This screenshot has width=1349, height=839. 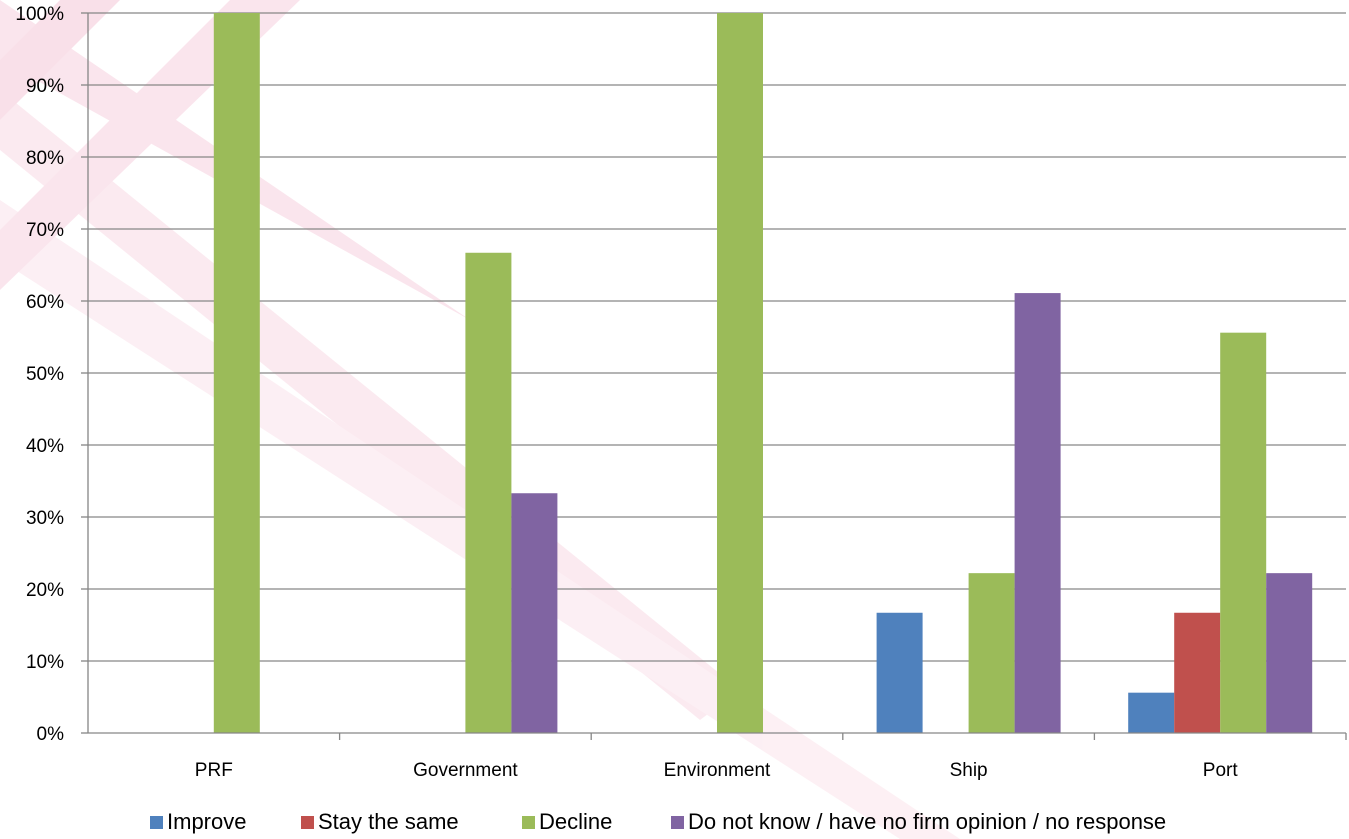 I want to click on y-tick-label: 90%, so click(x=45, y=86).